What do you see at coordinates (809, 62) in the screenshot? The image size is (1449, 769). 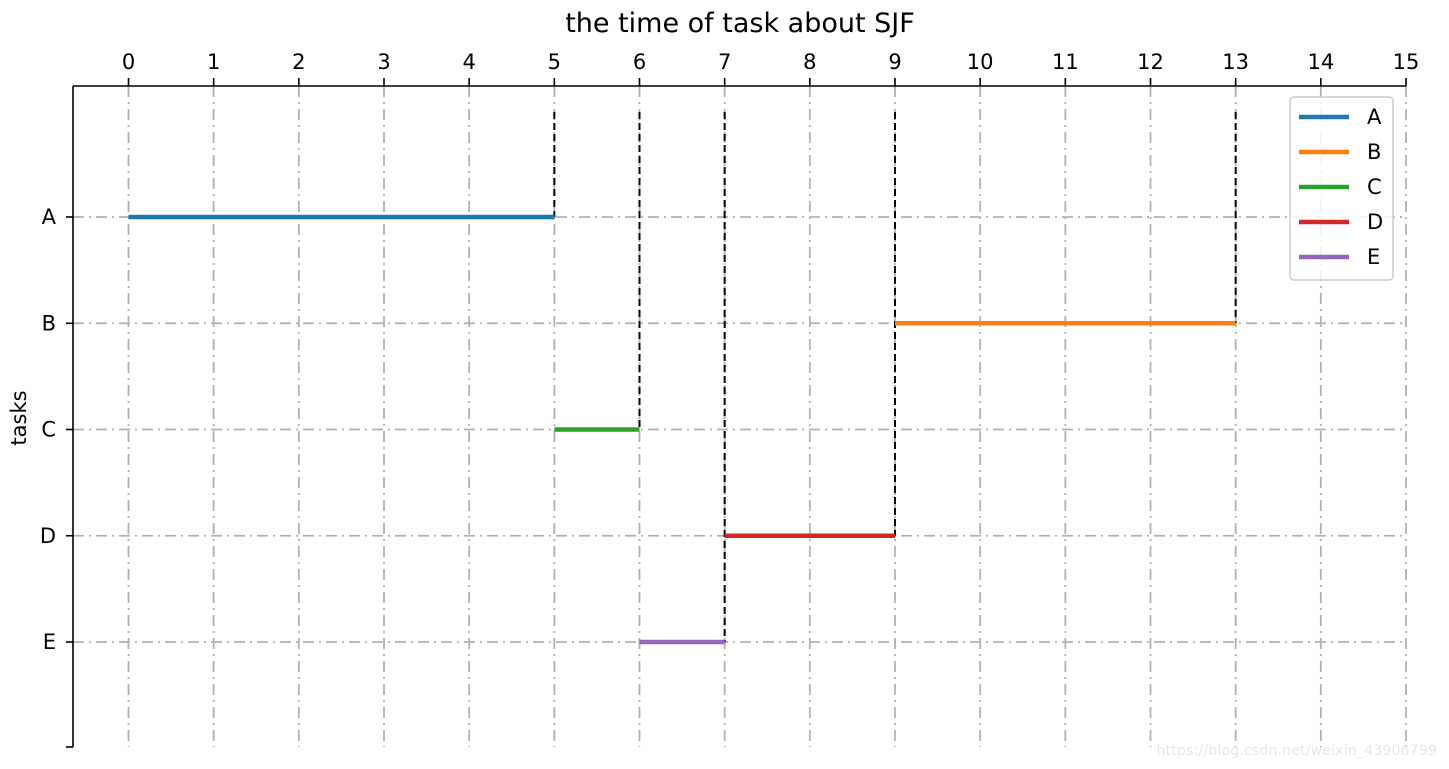 I see `x-tick-label: 8` at bounding box center [809, 62].